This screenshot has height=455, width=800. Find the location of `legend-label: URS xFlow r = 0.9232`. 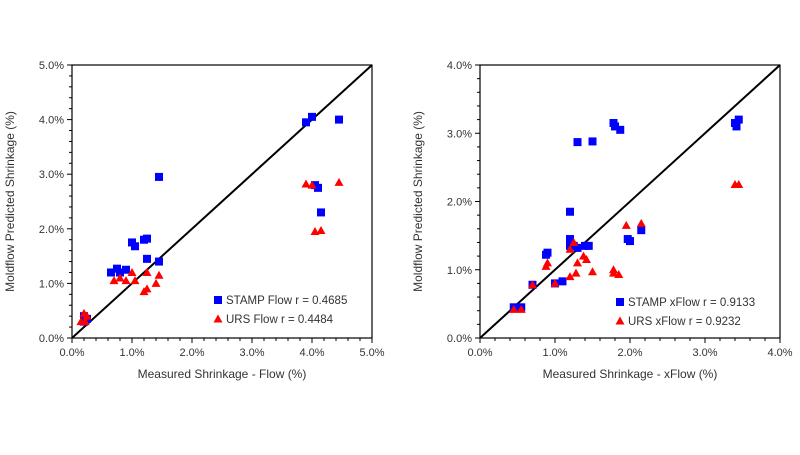

legend-label: URS xFlow r = 0.9232 is located at coordinates (684, 322).